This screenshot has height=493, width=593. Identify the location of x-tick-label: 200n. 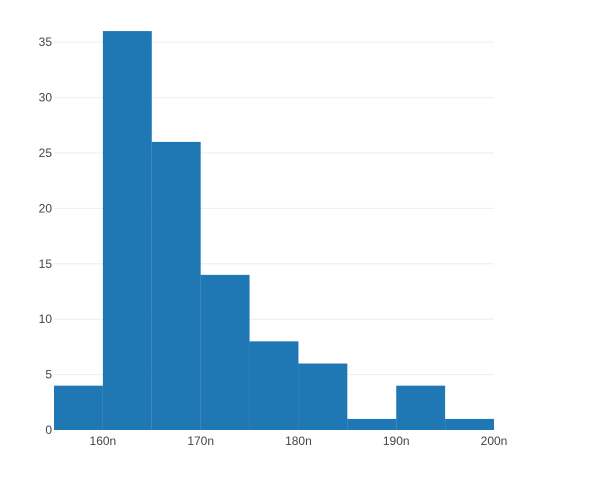
(494, 441).